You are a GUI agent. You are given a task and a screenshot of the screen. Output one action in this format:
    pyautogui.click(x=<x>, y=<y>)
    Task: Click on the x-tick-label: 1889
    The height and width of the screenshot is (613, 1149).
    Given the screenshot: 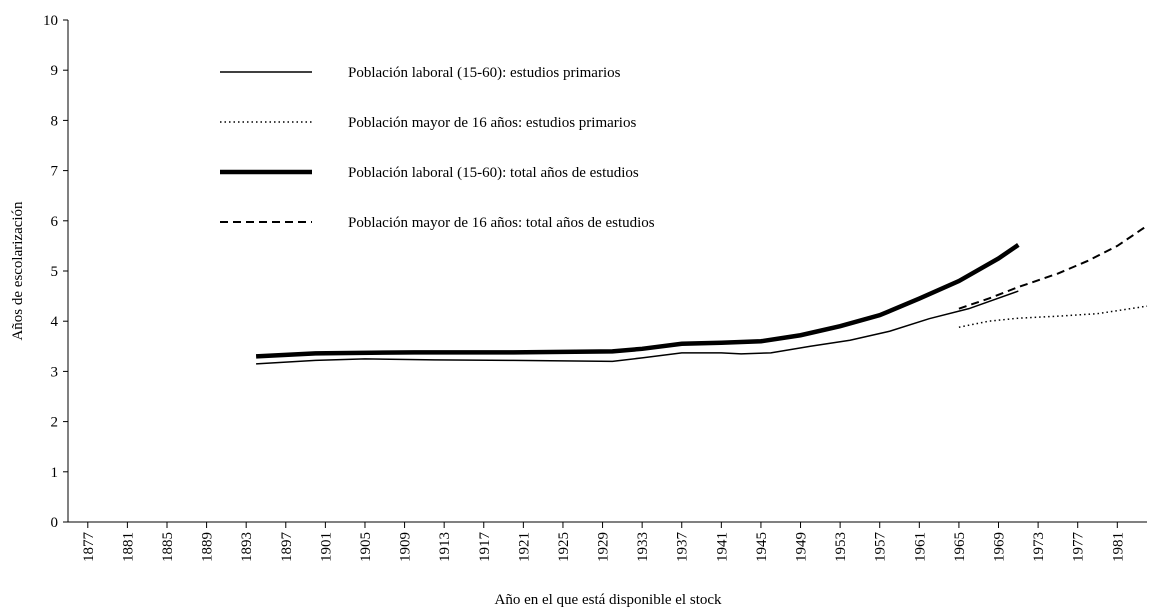 What is the action you would take?
    pyautogui.click(x=208, y=547)
    